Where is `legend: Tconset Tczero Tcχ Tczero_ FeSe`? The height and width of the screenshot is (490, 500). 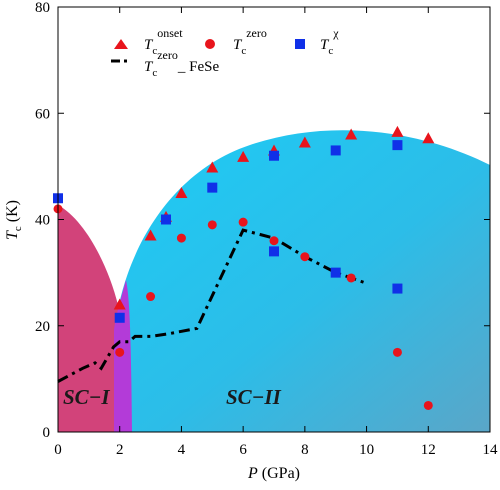 legend: Tconset Tczero Tcχ Tczero_ FeSe is located at coordinates (225, 52).